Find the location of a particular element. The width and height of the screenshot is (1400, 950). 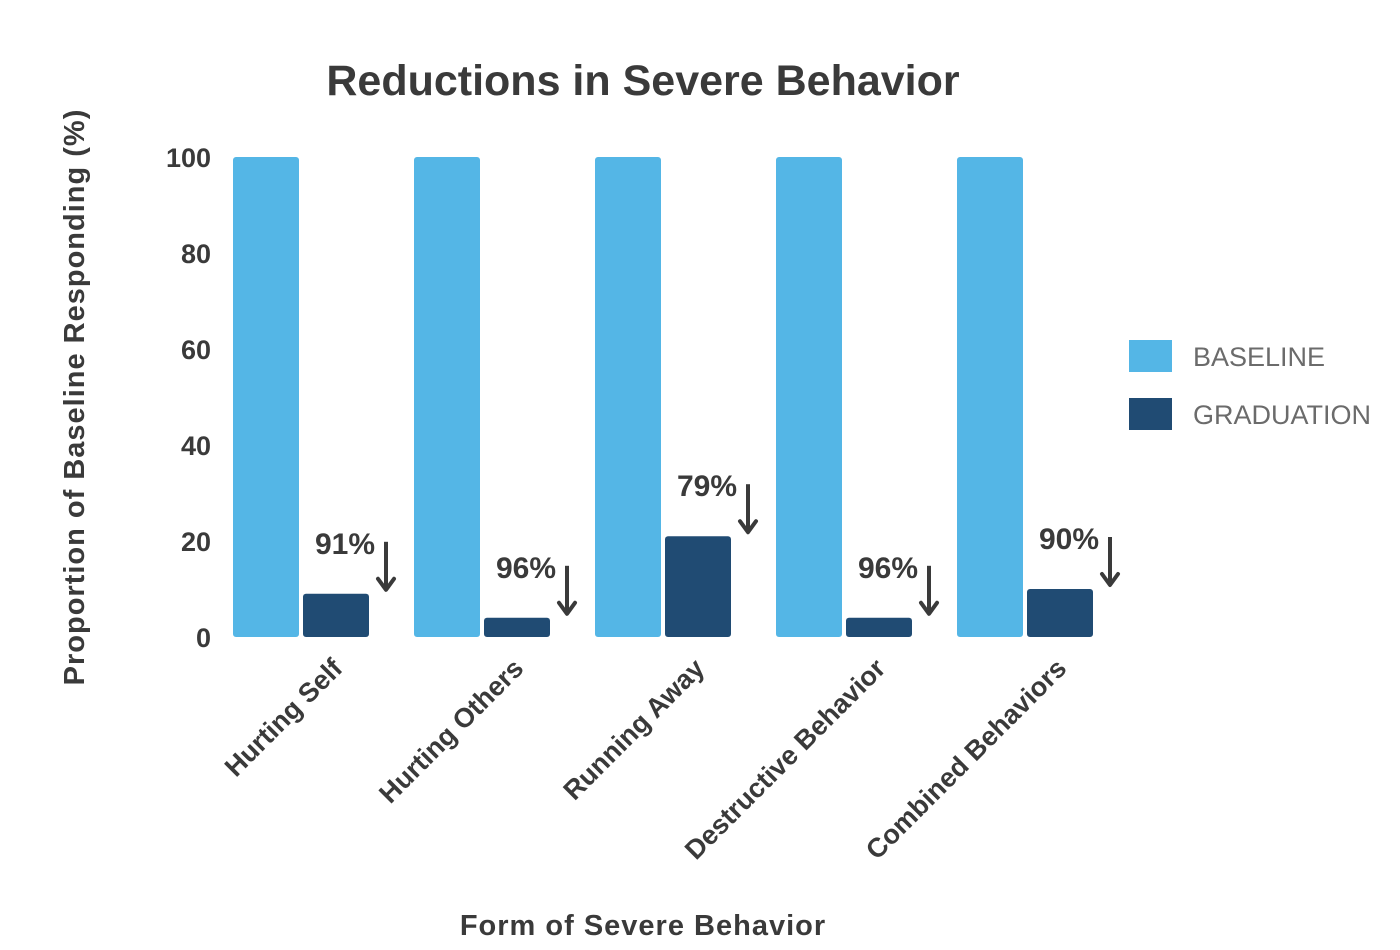

y-tick-labels: 0 20 40 60 80 100 is located at coordinates (188, 398).